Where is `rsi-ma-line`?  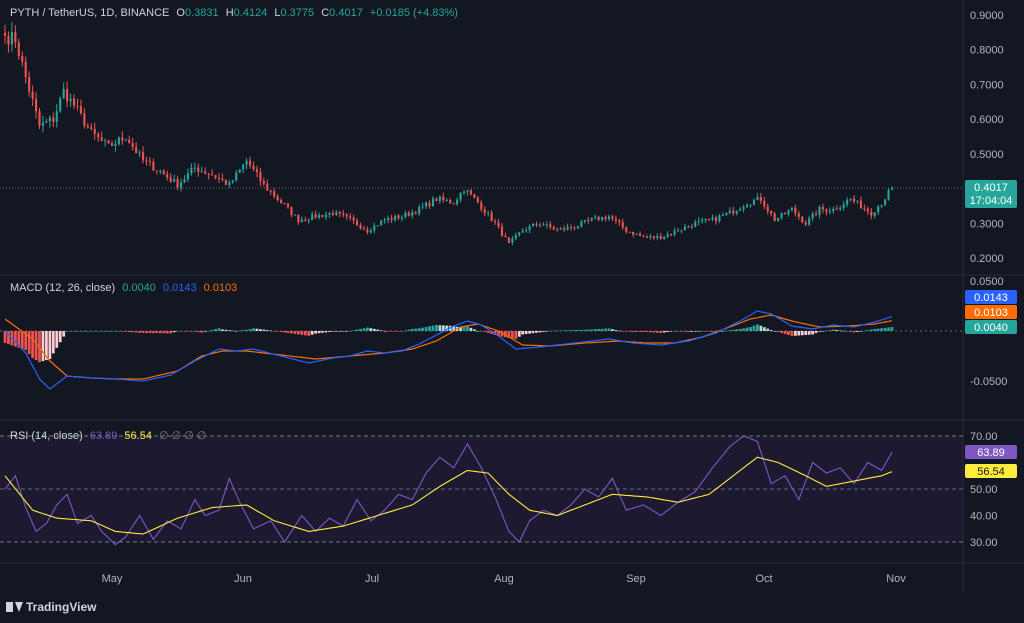
rsi-ma-line is located at coordinates (448, 495).